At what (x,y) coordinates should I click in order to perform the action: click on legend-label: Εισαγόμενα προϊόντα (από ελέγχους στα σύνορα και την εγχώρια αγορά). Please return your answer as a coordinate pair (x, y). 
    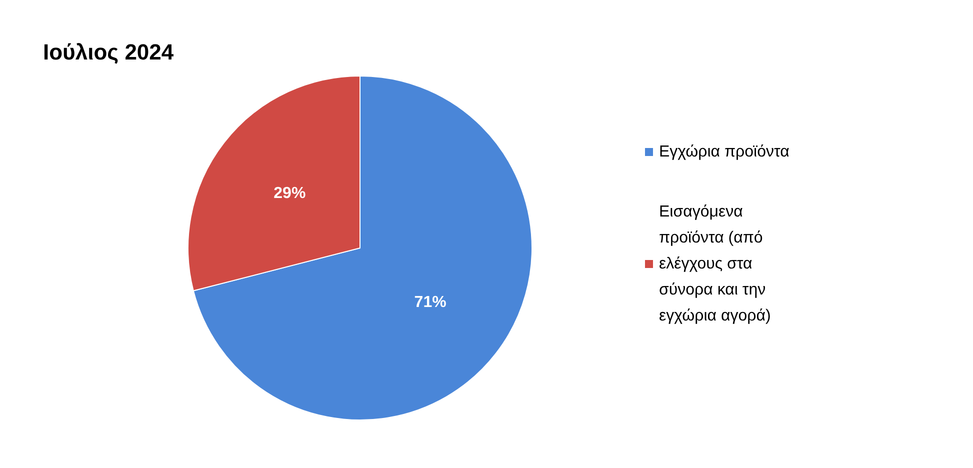
    Looking at the image, I should click on (715, 264).